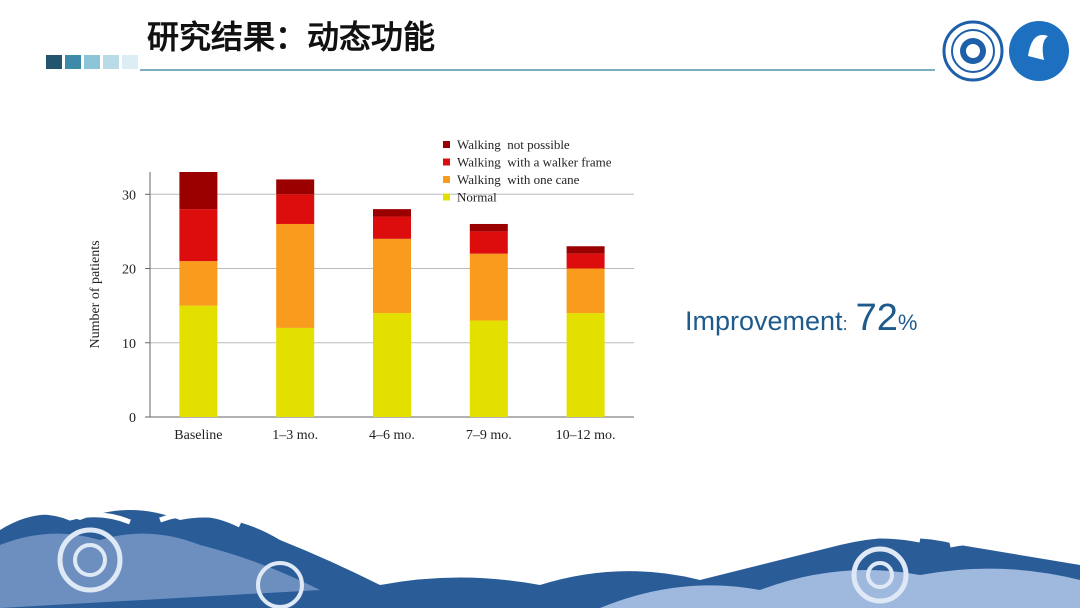 This screenshot has height=608, width=1080. I want to click on y-tick-label: 20, so click(129, 270).